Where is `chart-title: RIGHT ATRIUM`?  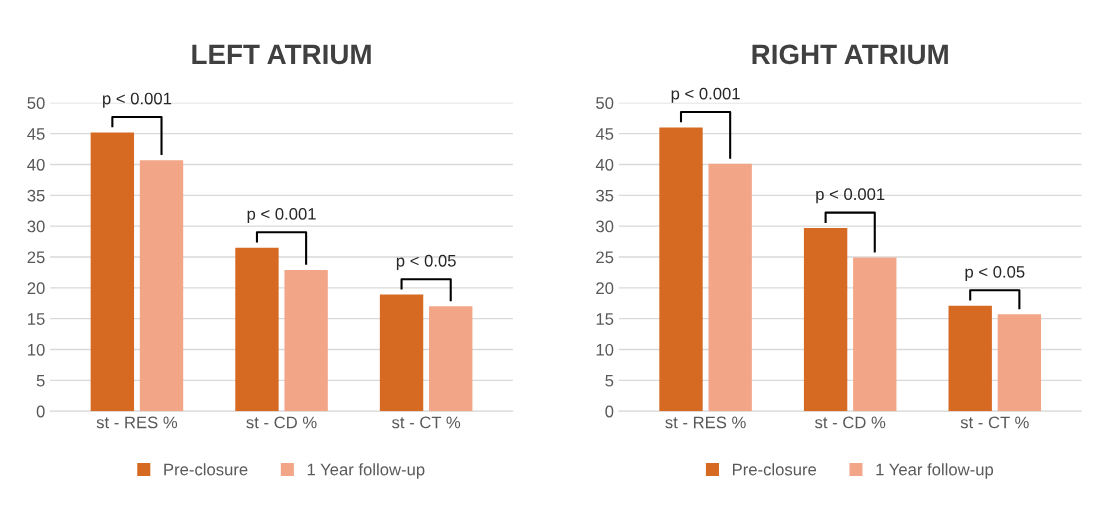 chart-title: RIGHT ATRIUM is located at coordinates (850, 54).